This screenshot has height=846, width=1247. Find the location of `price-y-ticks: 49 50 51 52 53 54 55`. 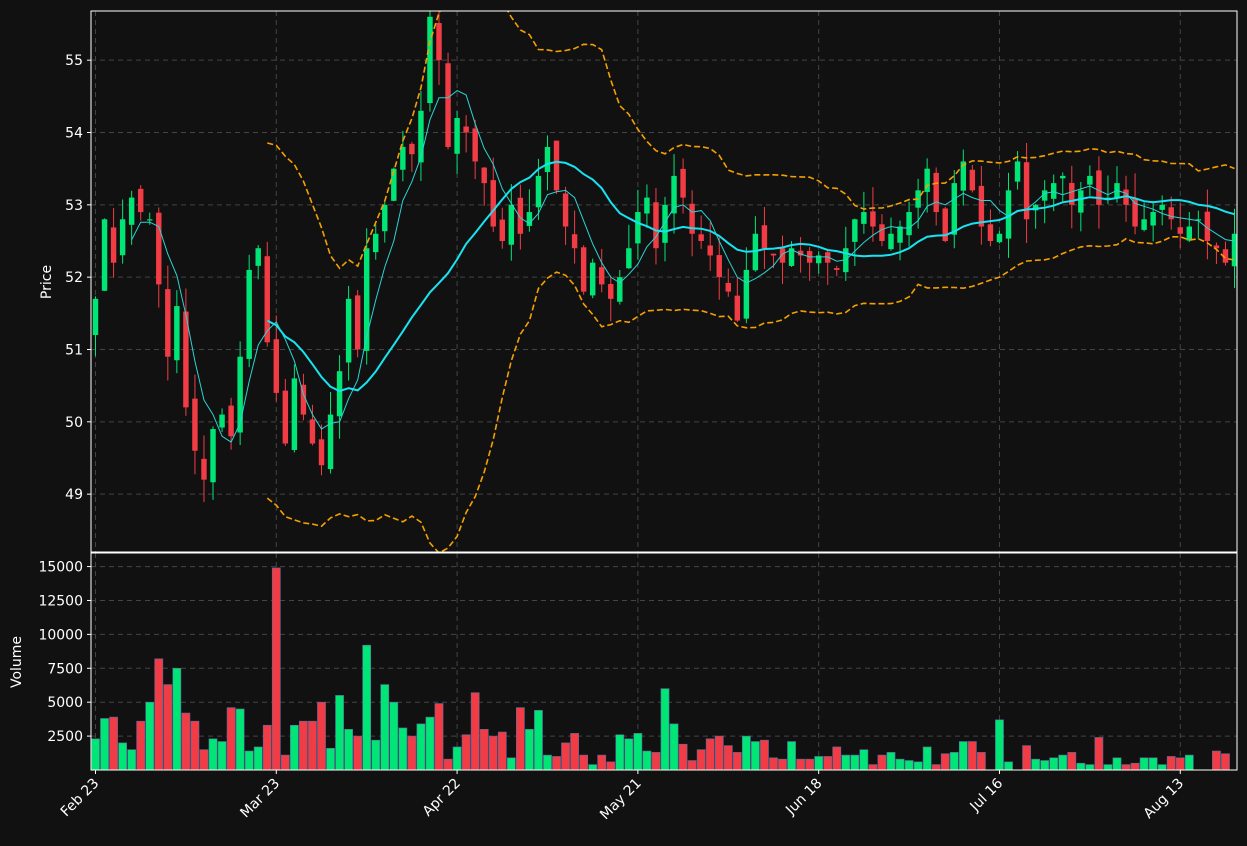

price-y-ticks: 49 50 51 52 53 54 55 is located at coordinates (78, 278).